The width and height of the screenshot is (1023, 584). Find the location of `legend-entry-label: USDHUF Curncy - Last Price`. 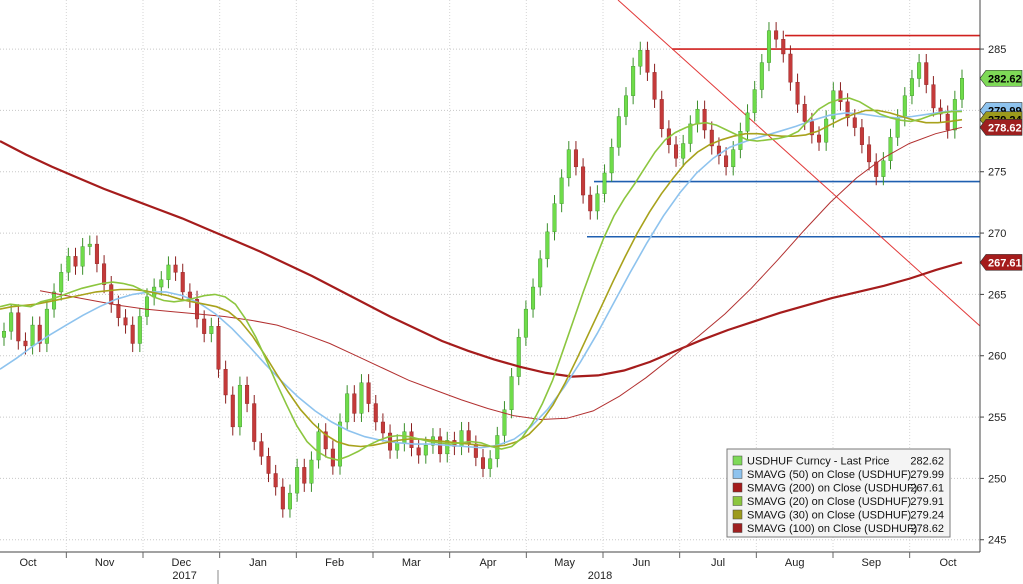

legend-entry-label: USDHUF Curncy - Last Price is located at coordinates (818, 462).